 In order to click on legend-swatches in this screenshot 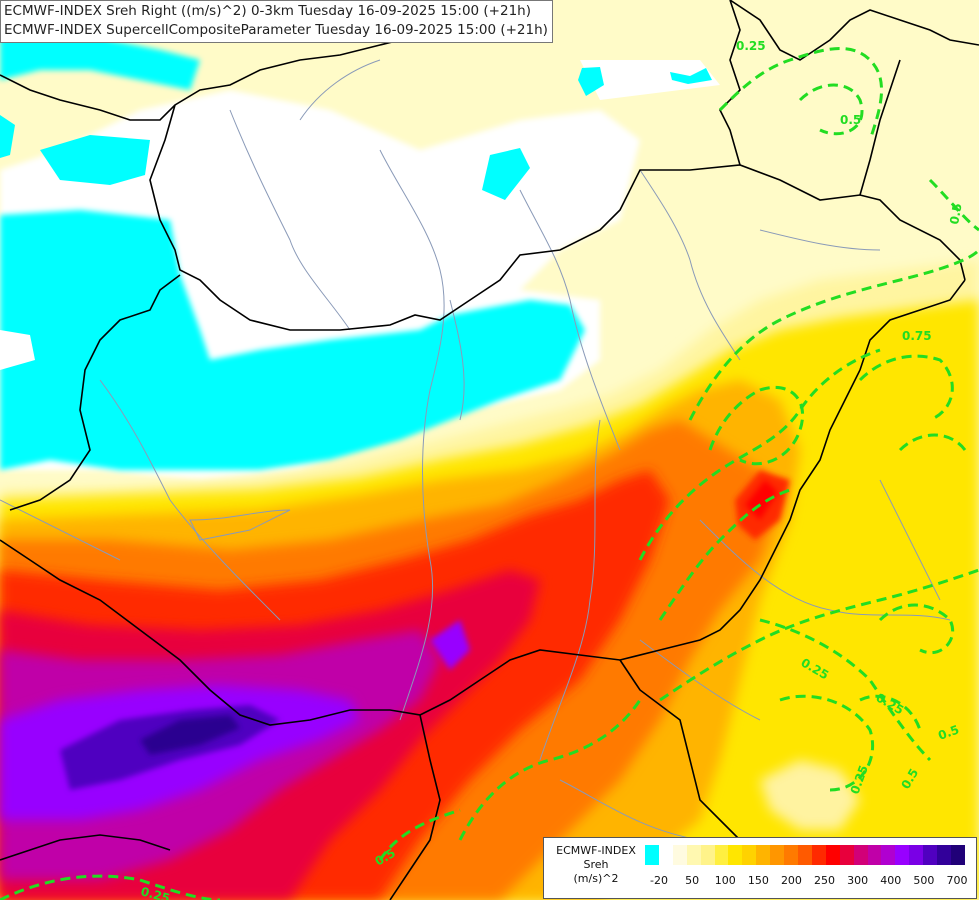, I will do `click(805, 855)`.